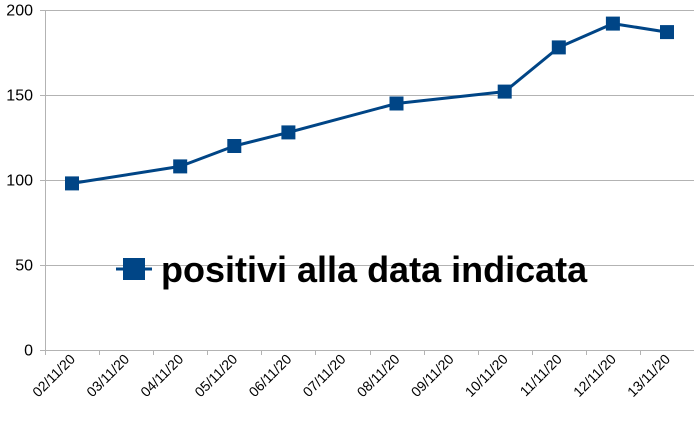  I want to click on x-tick-label: 12/11/20, so click(594, 375).